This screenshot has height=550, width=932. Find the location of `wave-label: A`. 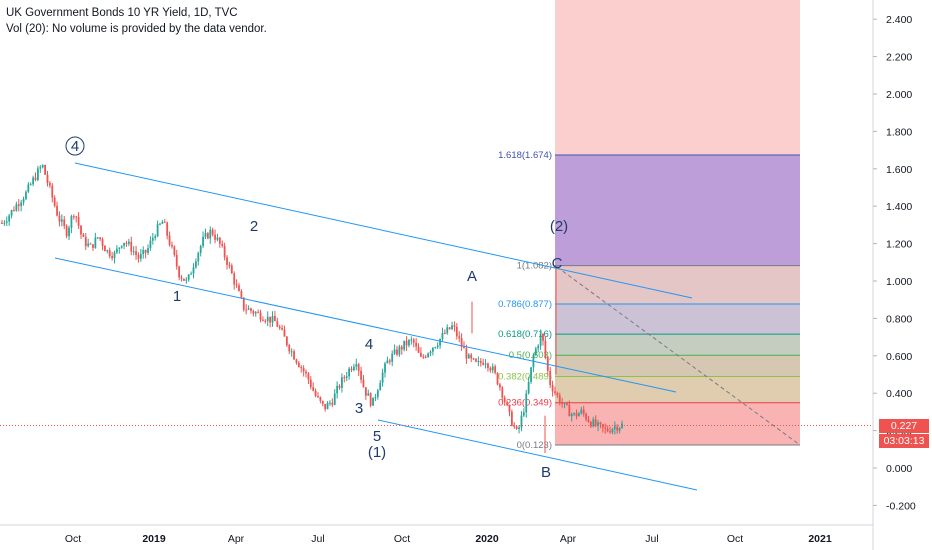

wave-label: A is located at coordinates (472, 276).